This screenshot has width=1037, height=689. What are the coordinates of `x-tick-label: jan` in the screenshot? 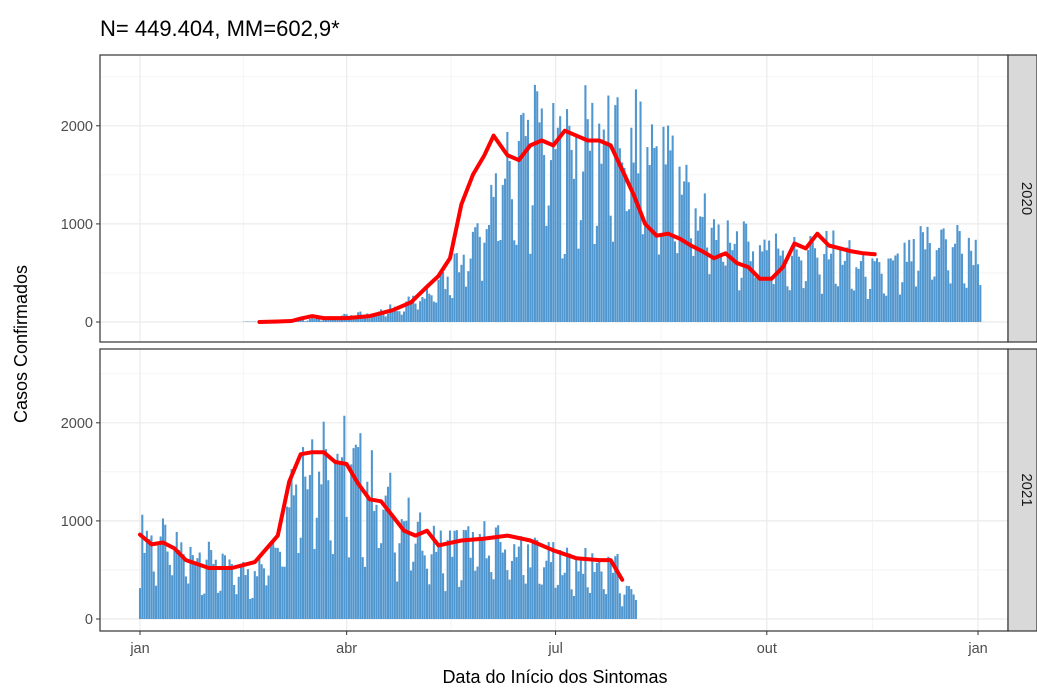 It's located at (139, 649).